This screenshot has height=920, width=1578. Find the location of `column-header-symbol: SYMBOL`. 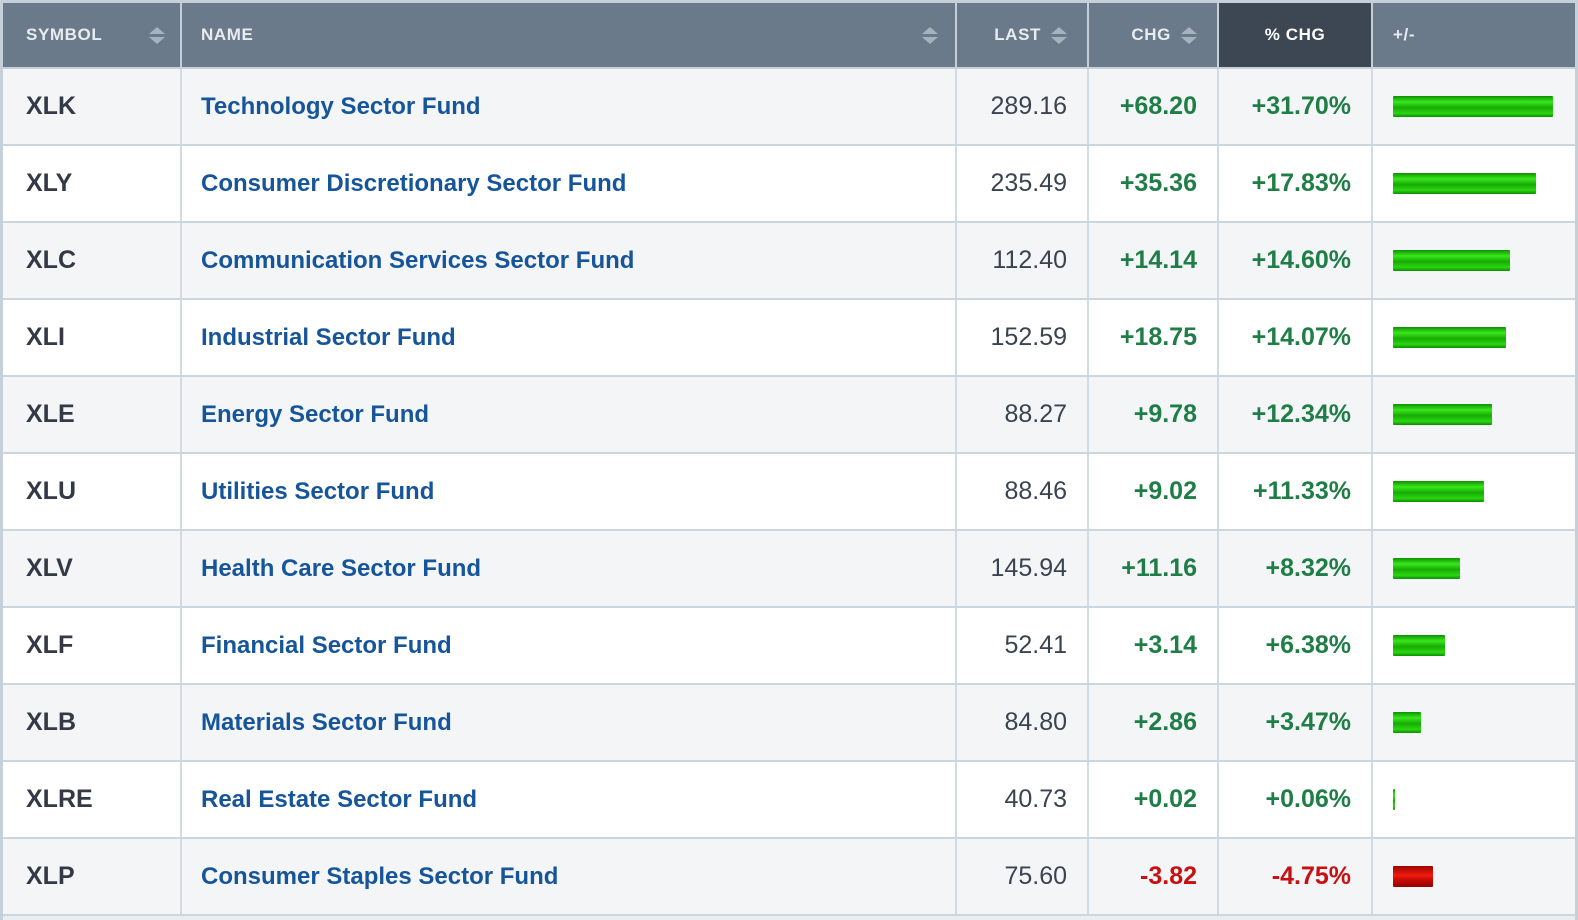

column-header-symbol: SYMBOL is located at coordinates (92, 35).